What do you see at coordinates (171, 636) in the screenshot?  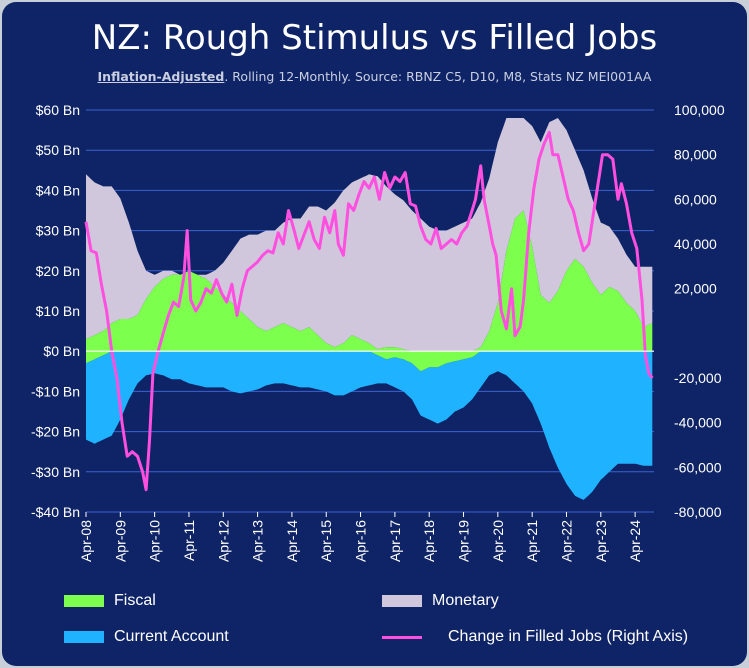 I see `legend-current-account-label: Current Account` at bounding box center [171, 636].